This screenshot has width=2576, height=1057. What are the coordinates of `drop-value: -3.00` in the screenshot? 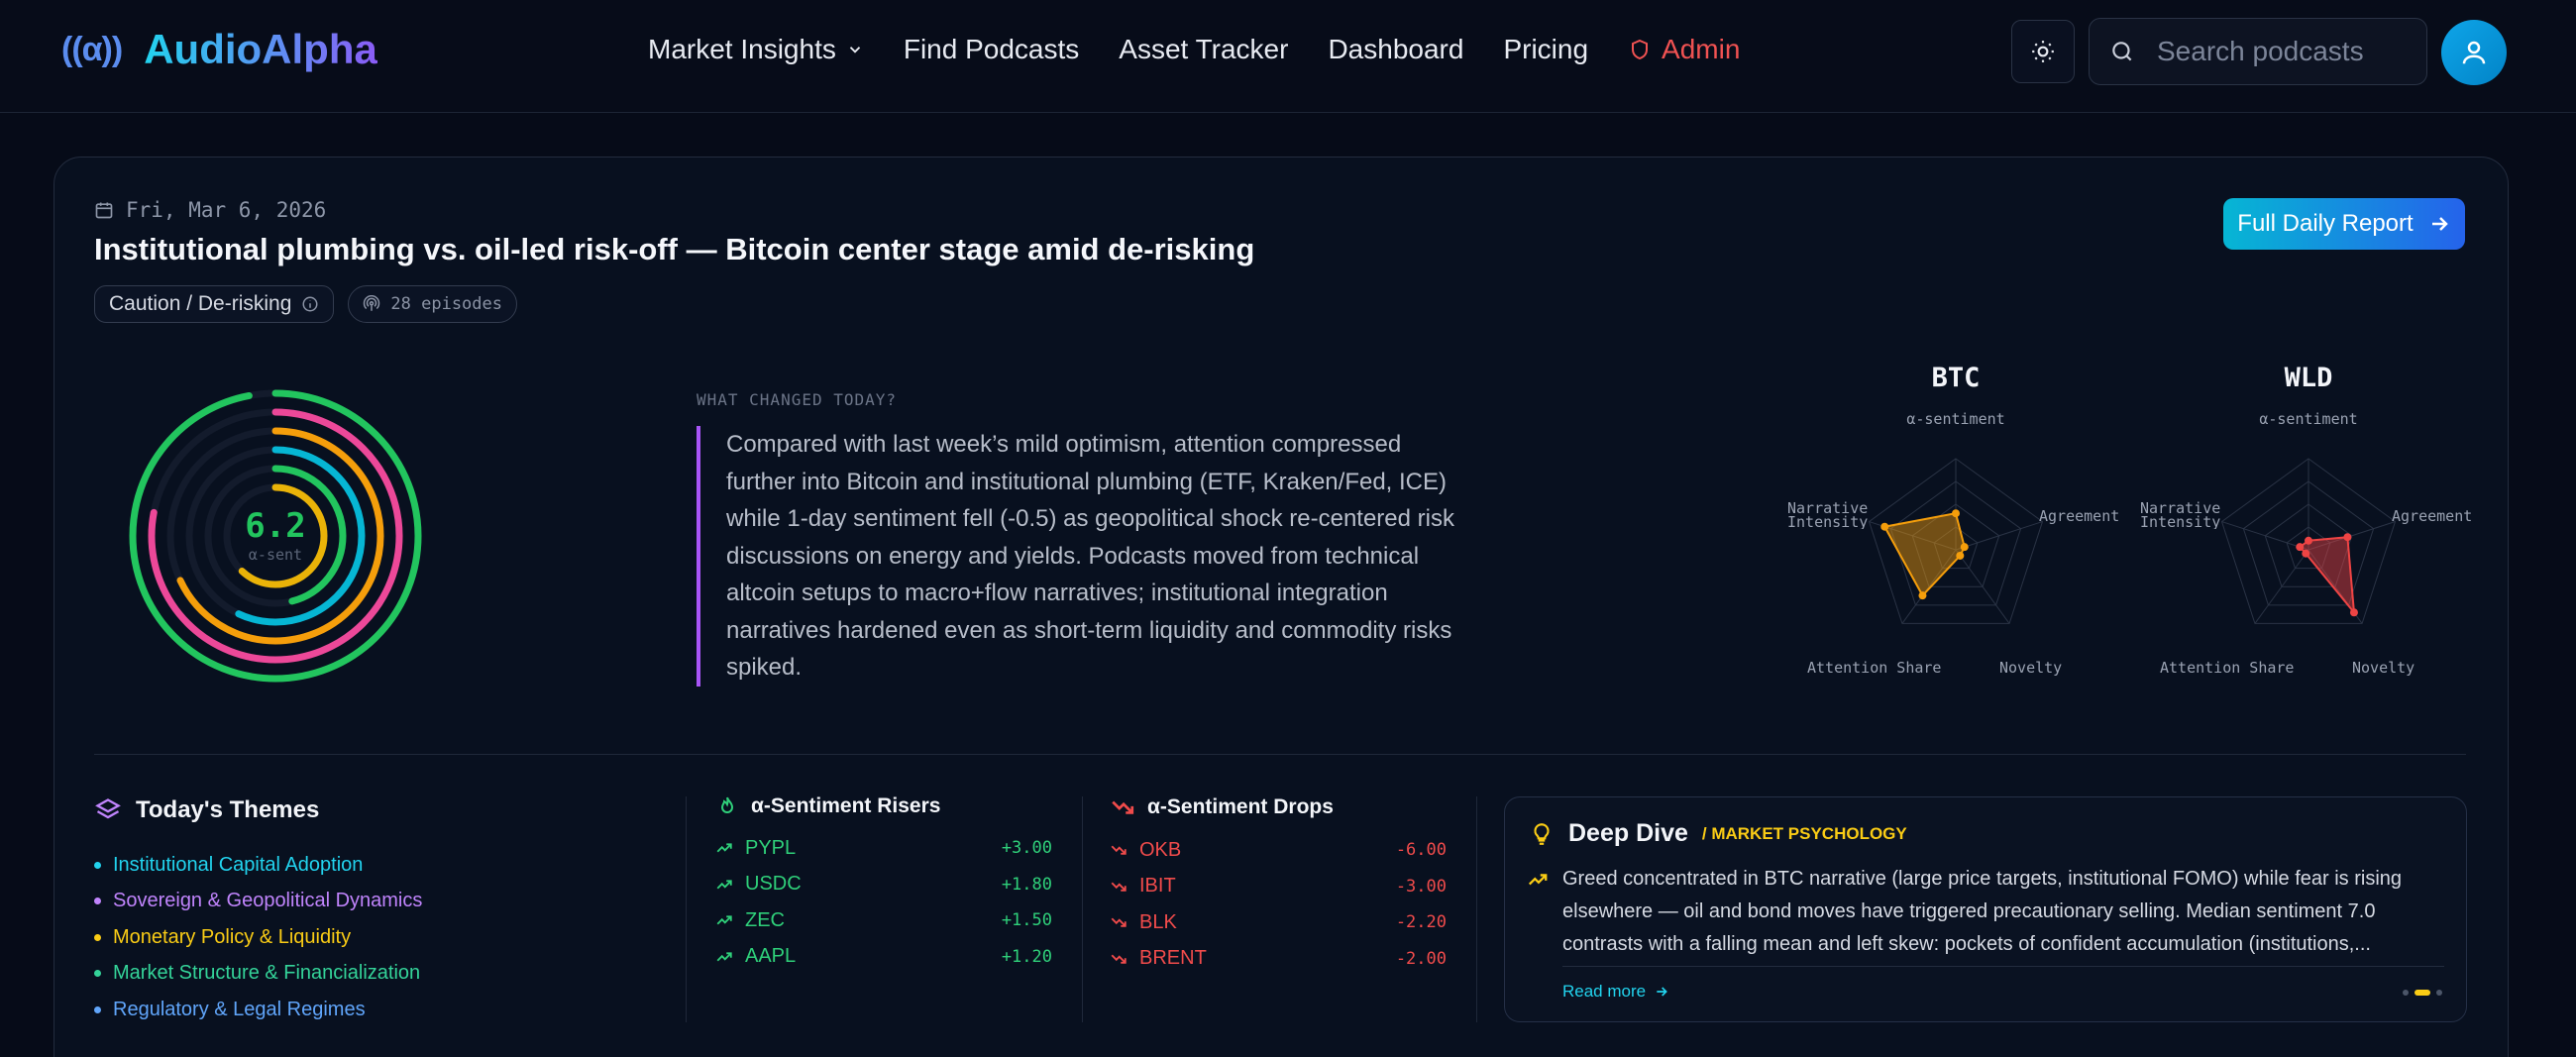 It's located at (1421, 886).